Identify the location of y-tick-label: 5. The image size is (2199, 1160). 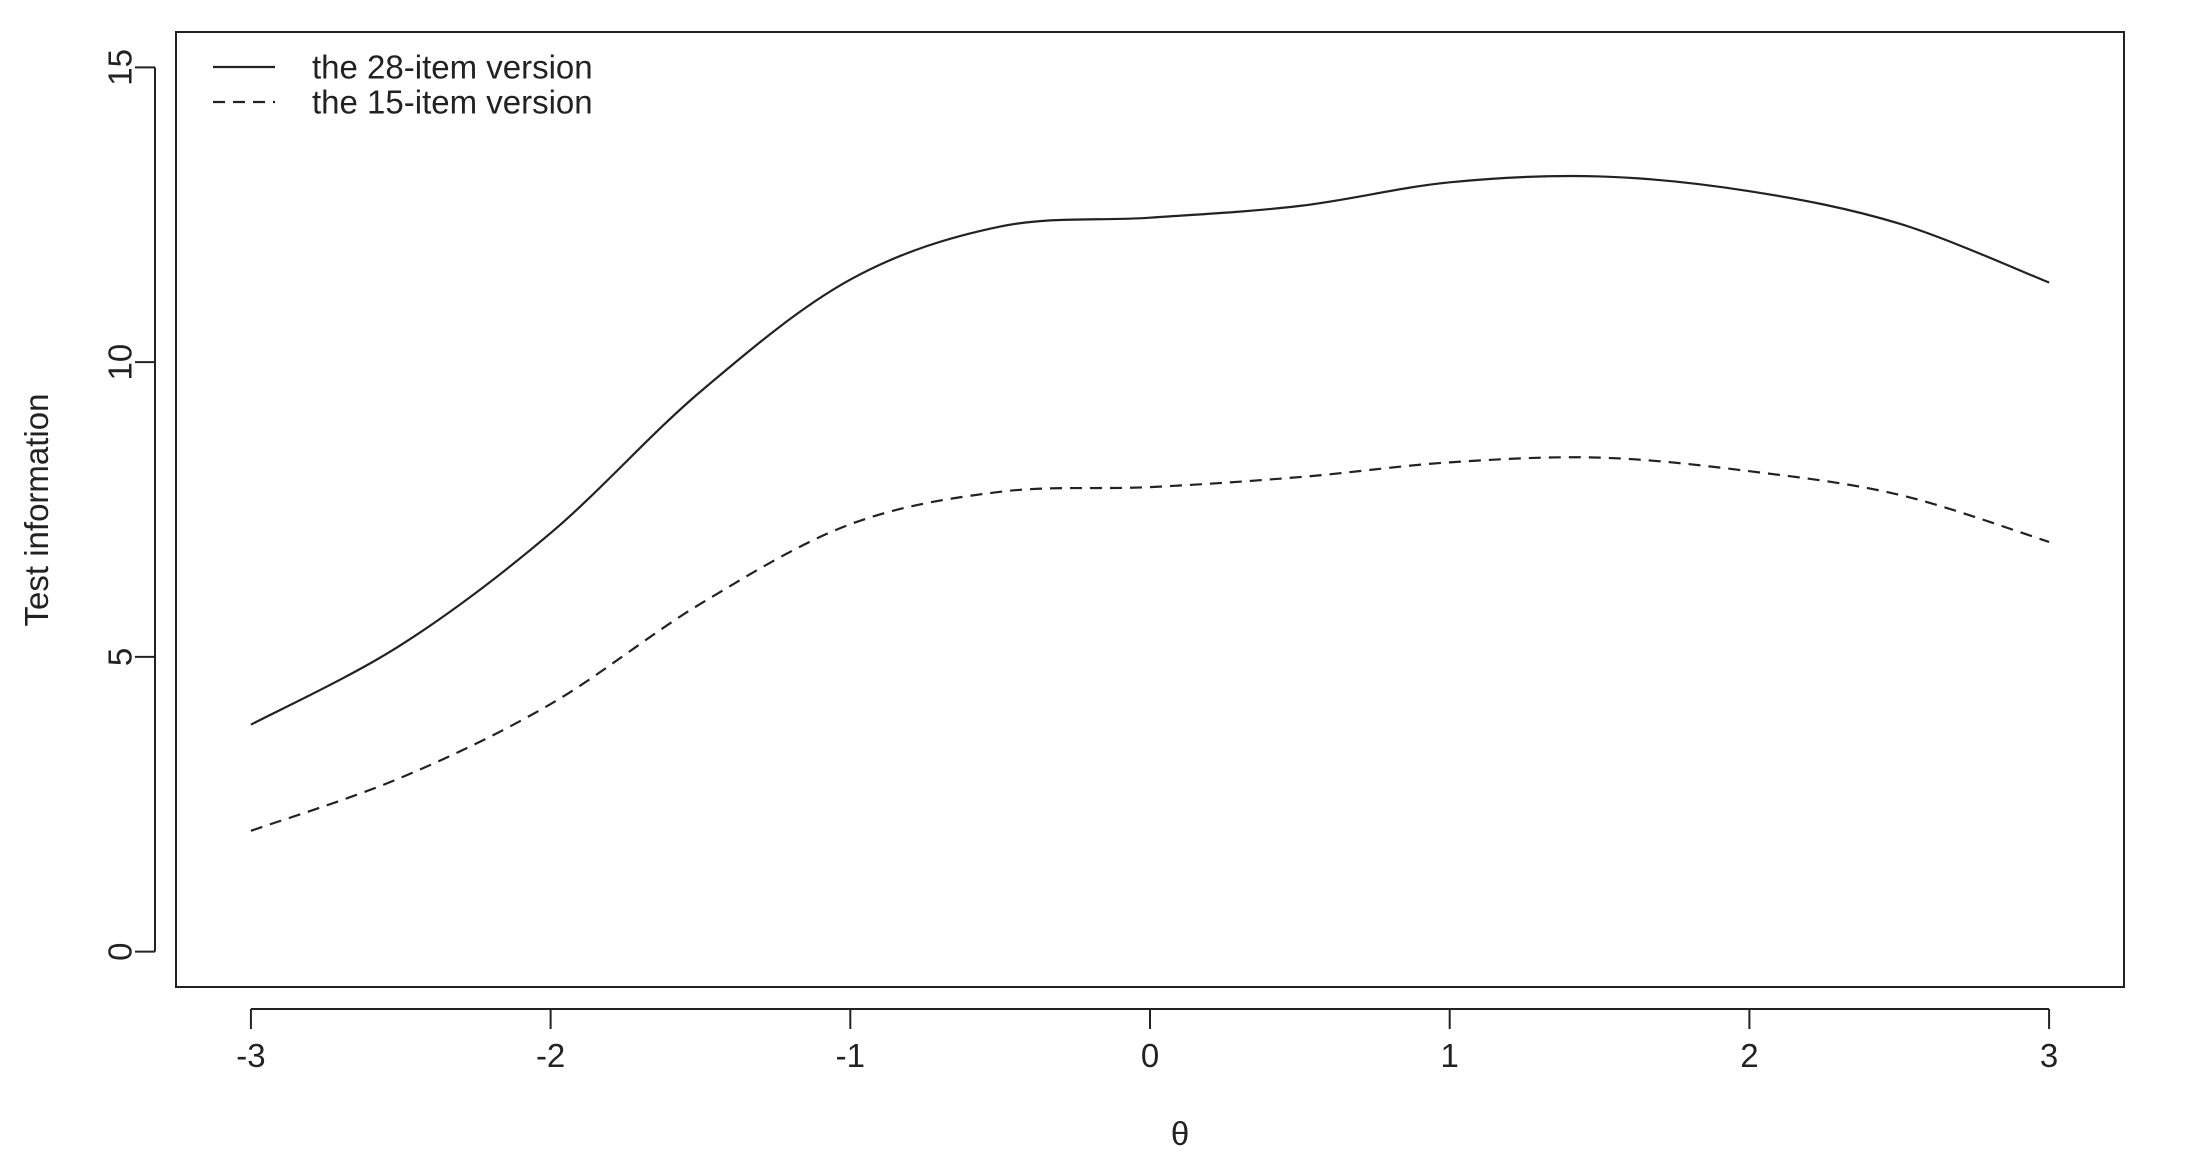
(120, 657).